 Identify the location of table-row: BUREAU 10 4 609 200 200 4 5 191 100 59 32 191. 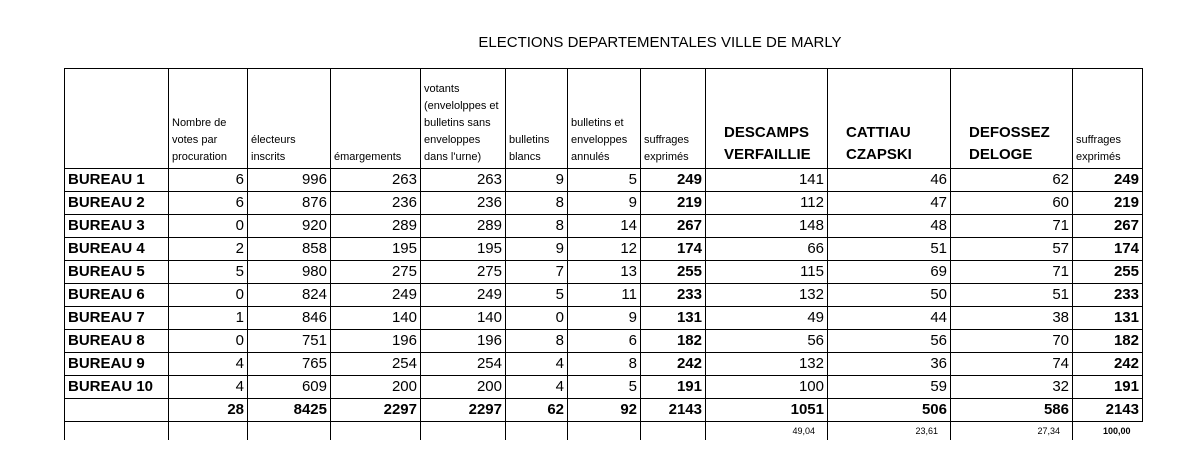
(603, 387).